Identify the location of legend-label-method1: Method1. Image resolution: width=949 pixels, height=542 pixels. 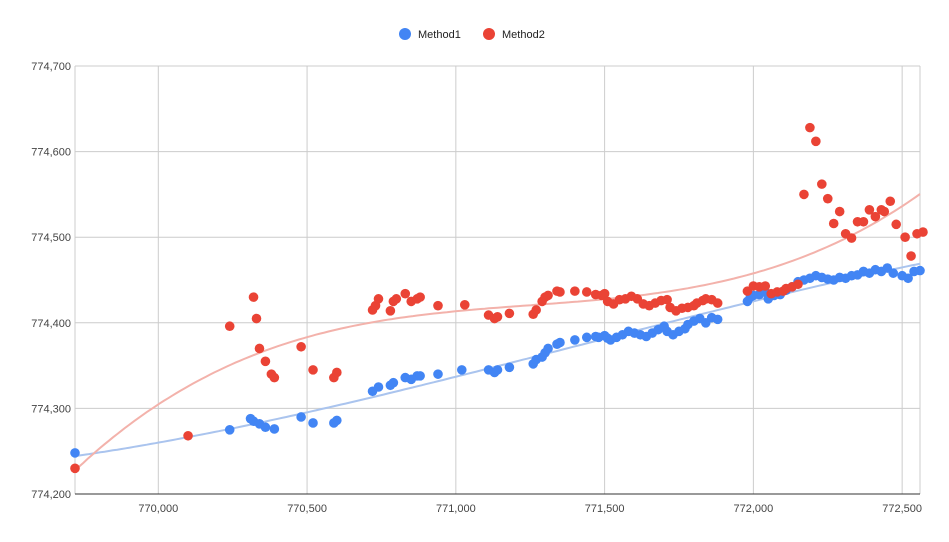
(439, 35).